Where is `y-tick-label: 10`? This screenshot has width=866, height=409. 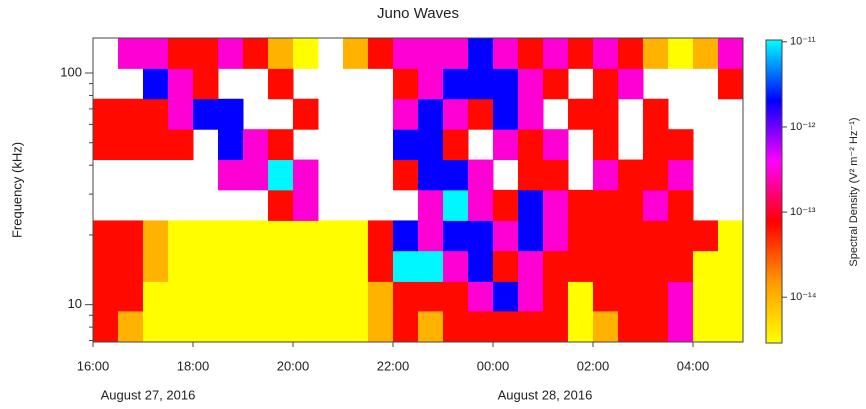
y-tick-label: 10 is located at coordinates (75, 303).